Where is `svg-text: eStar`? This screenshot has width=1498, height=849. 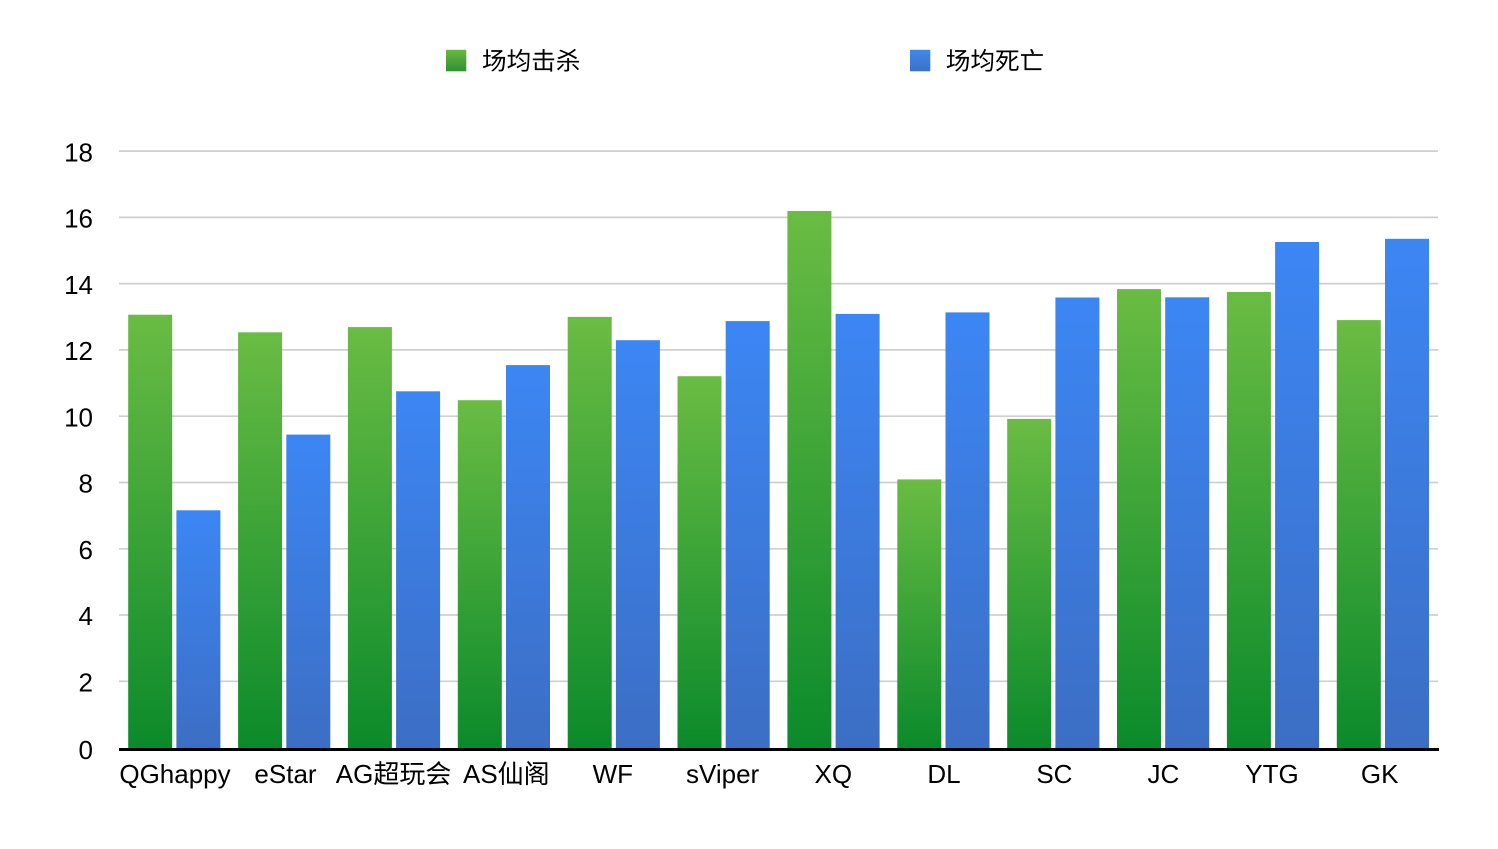
svg-text: eStar is located at coordinates (285, 774).